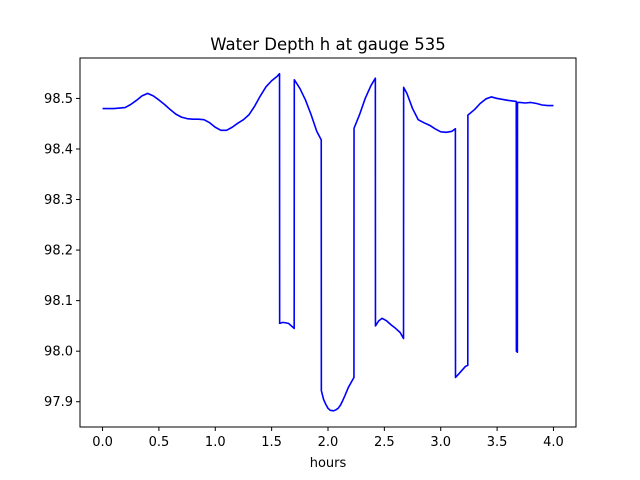 Image resolution: width=640 pixels, height=480 pixels. I want to click on y-tick-label: 98.3, so click(58, 200).